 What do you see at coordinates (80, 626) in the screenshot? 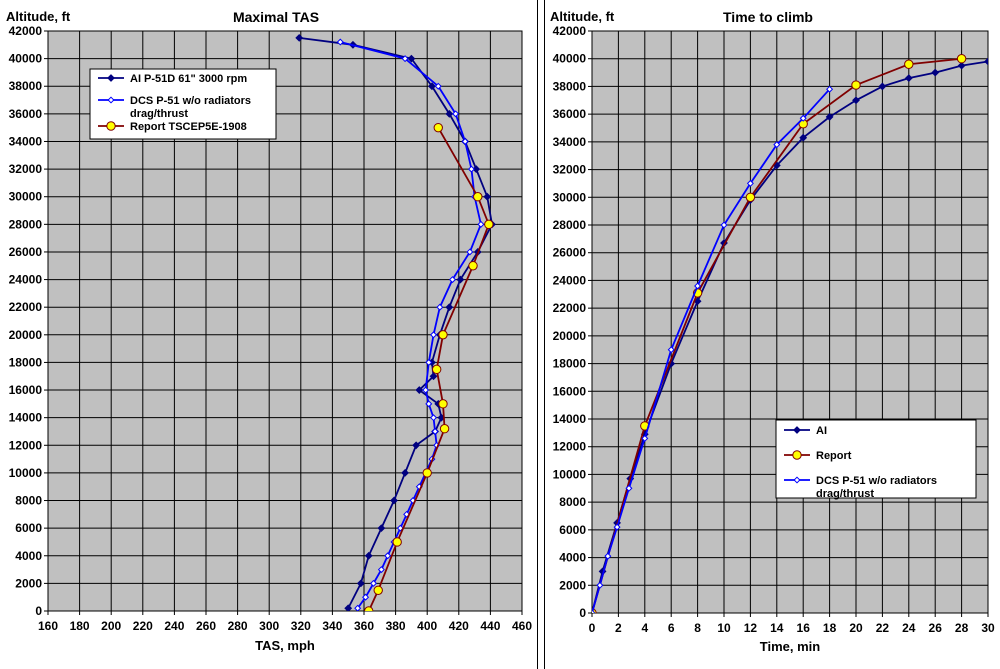
I see `x-tick-label: 180` at bounding box center [80, 626].